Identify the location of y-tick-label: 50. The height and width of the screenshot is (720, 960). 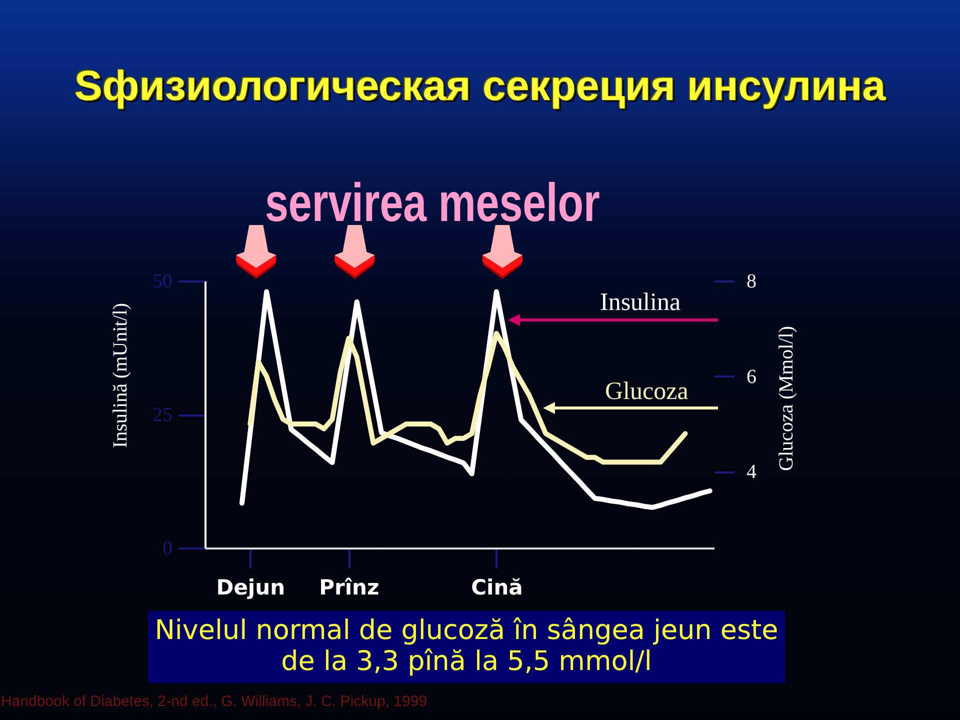
(162, 281).